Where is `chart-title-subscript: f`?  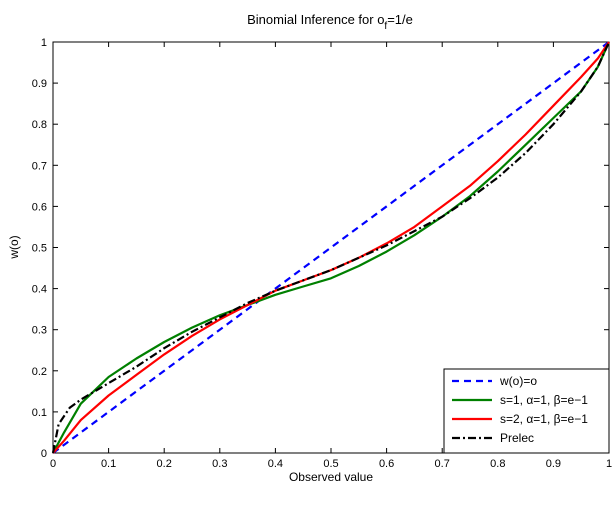
chart-title-subscript: f is located at coordinates (385, 26).